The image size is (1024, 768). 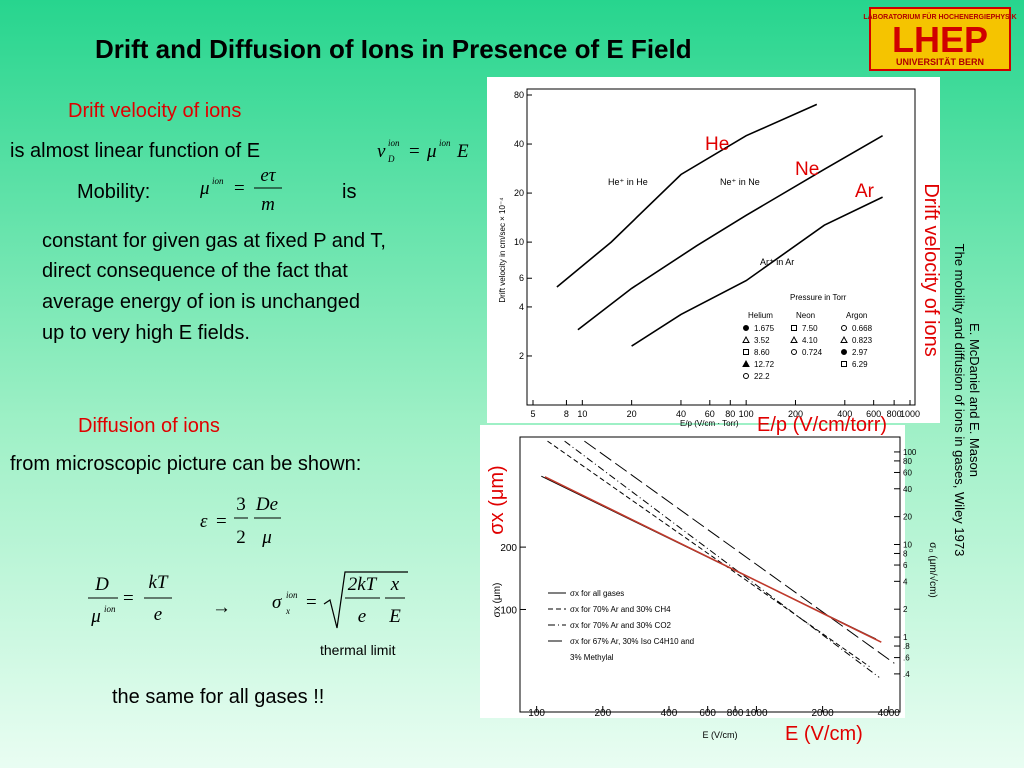 I want to click on drift-heading: Drift velocity of ions, so click(x=154, y=111).